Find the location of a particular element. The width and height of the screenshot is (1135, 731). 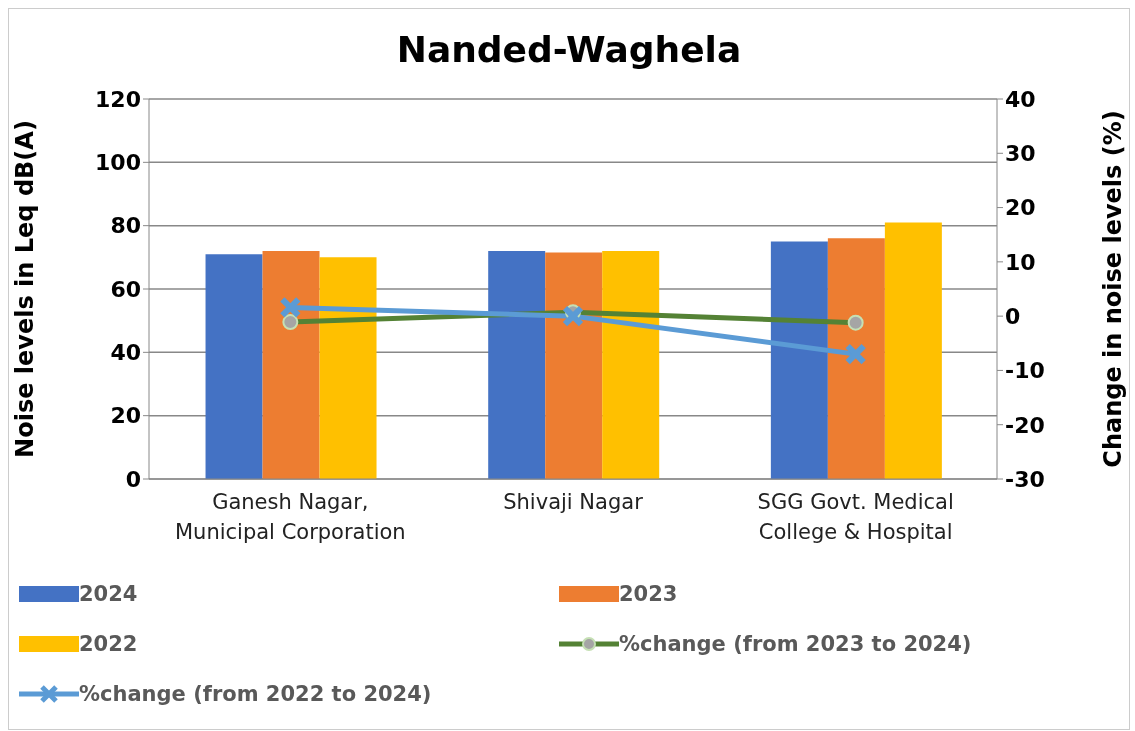

y2-tick-label: 40 is located at coordinates (1020, 99).